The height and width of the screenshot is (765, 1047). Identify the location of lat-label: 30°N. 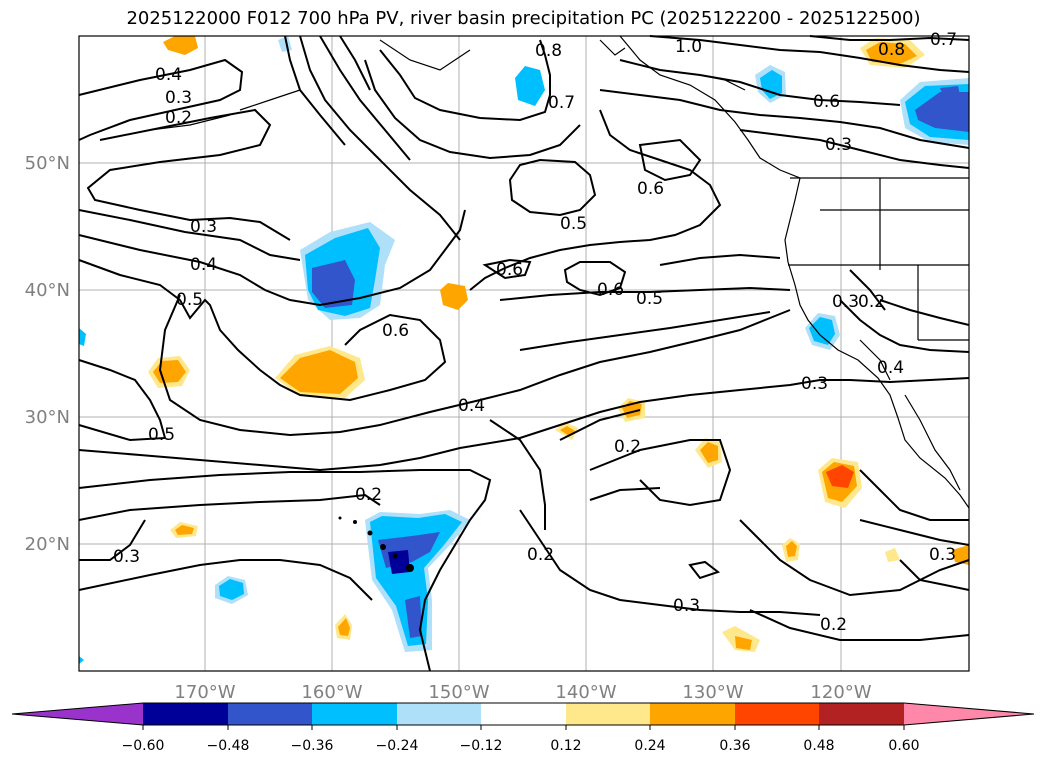
(47, 417).